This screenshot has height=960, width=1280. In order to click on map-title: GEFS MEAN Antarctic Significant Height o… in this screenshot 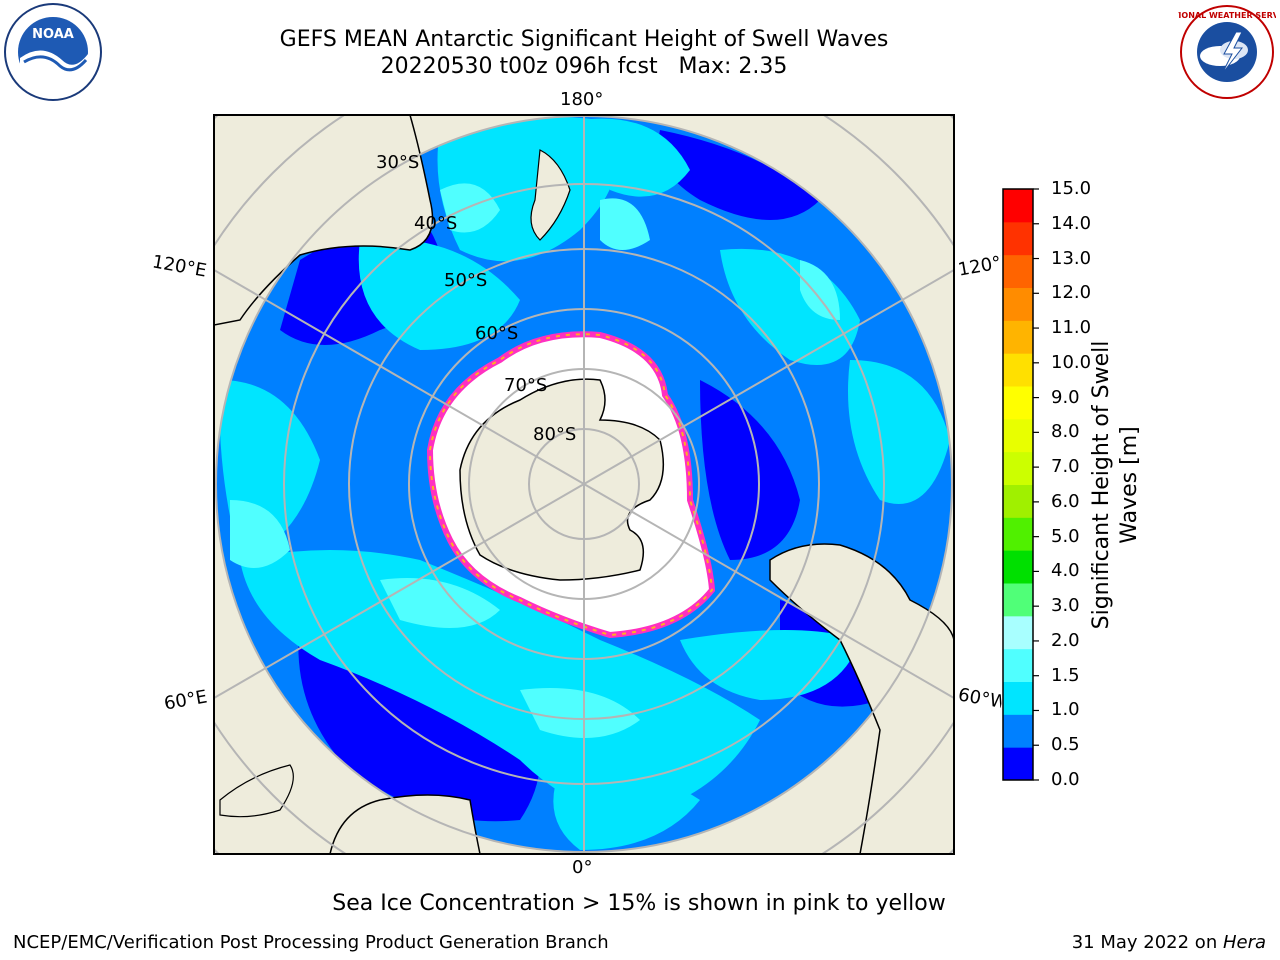, I will do `click(584, 39)`.